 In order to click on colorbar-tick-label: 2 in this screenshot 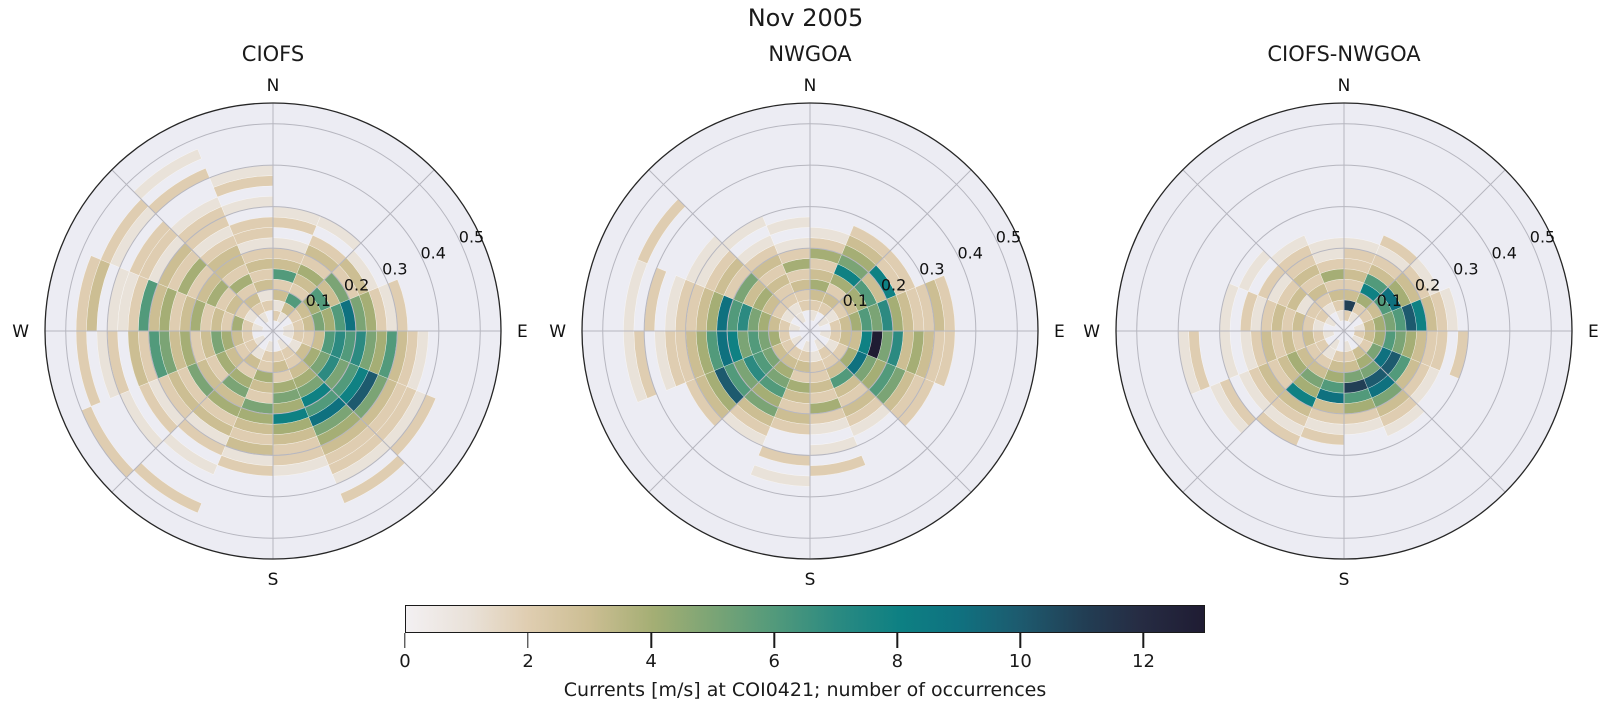, I will do `click(528, 661)`.